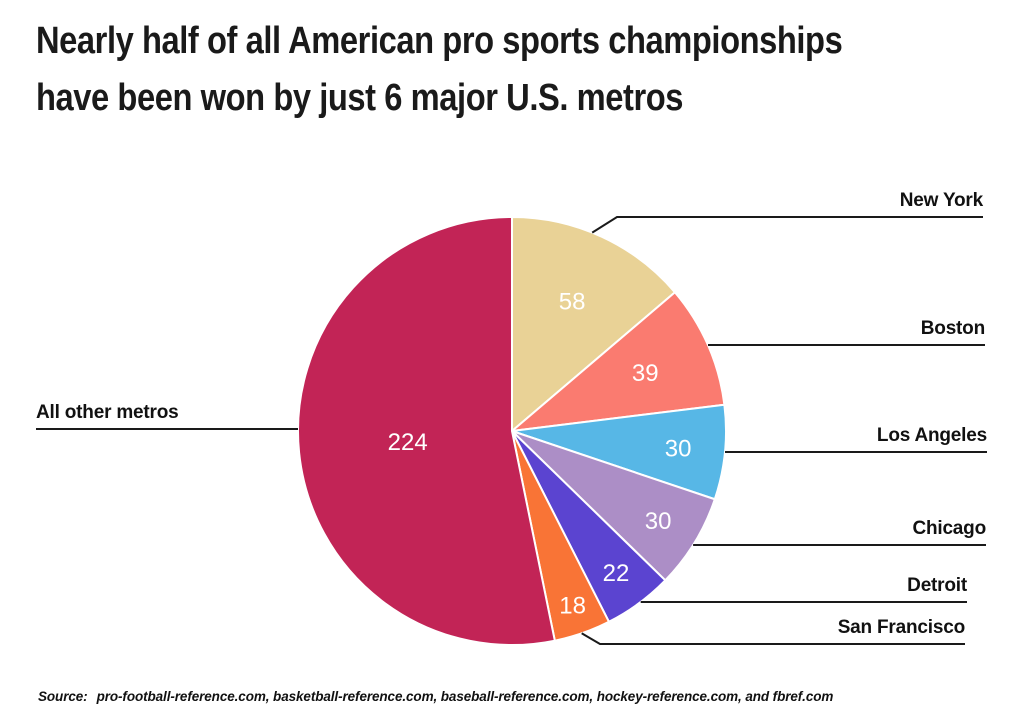 The width and height of the screenshot is (1024, 715). Describe the element at coordinates (658, 521) in the screenshot. I see `value-label-chicago: 30` at that location.